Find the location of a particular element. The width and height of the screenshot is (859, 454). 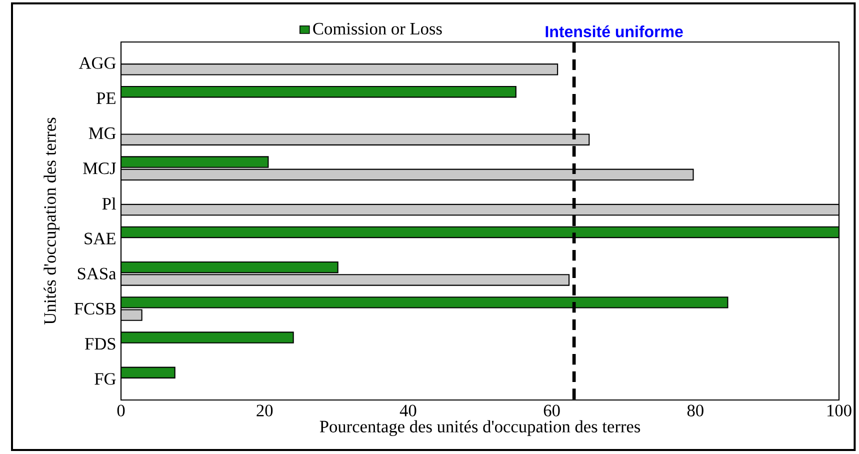

ref-line-label: Intensité uniforme is located at coordinates (614, 31).